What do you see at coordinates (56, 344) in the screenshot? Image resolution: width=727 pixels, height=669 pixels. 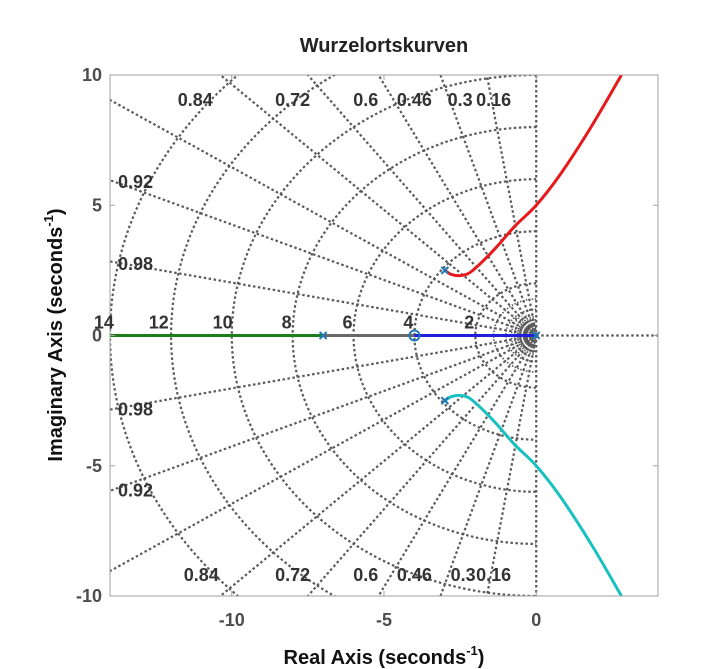 I see `y-axis-label-text: Imaginary Axis (seconds` at bounding box center [56, 344].